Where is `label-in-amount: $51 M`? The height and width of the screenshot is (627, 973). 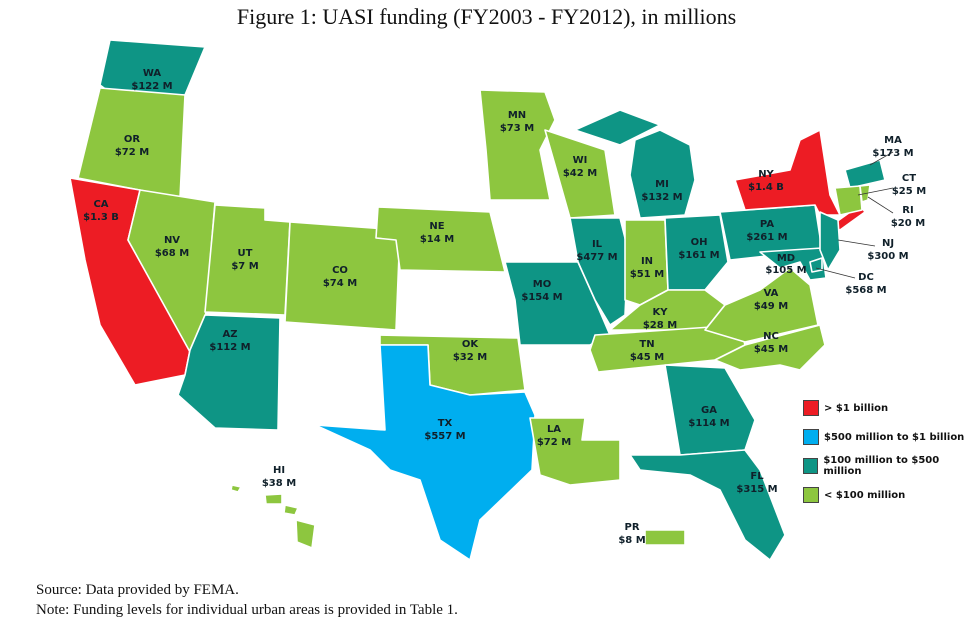
label-in-amount: $51 M is located at coordinates (647, 274).